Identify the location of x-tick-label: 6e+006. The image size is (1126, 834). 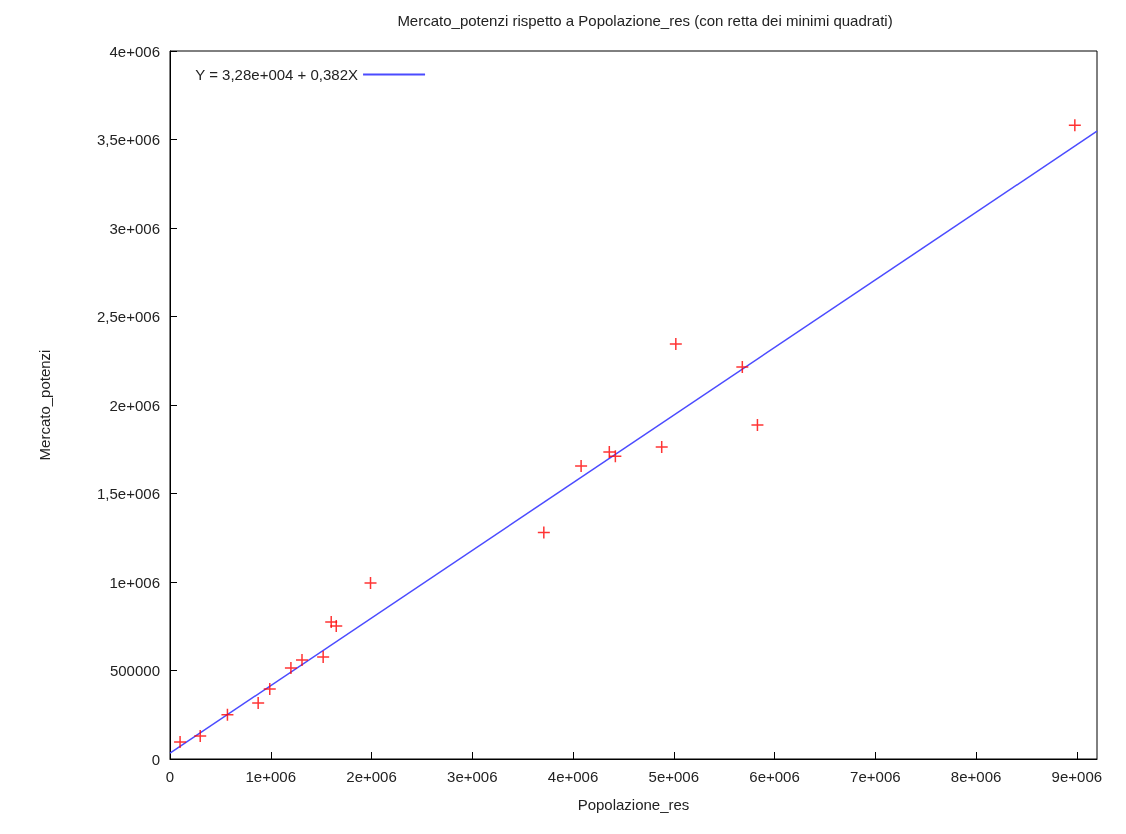
(774, 776).